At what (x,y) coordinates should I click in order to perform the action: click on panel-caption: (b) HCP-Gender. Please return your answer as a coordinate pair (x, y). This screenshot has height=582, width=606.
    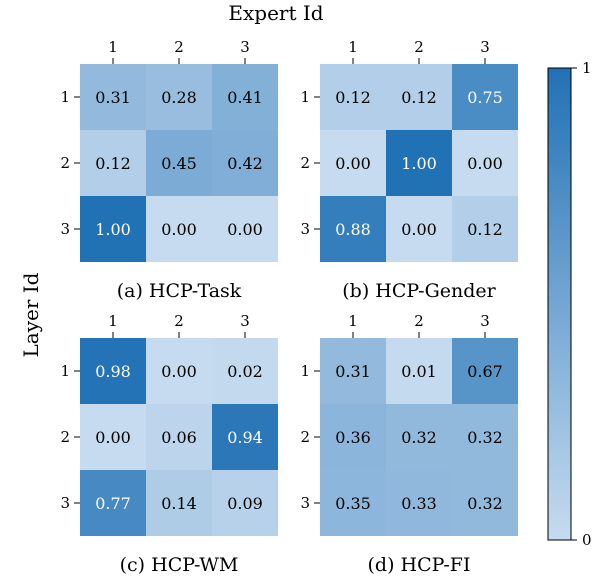
    Looking at the image, I should click on (419, 291).